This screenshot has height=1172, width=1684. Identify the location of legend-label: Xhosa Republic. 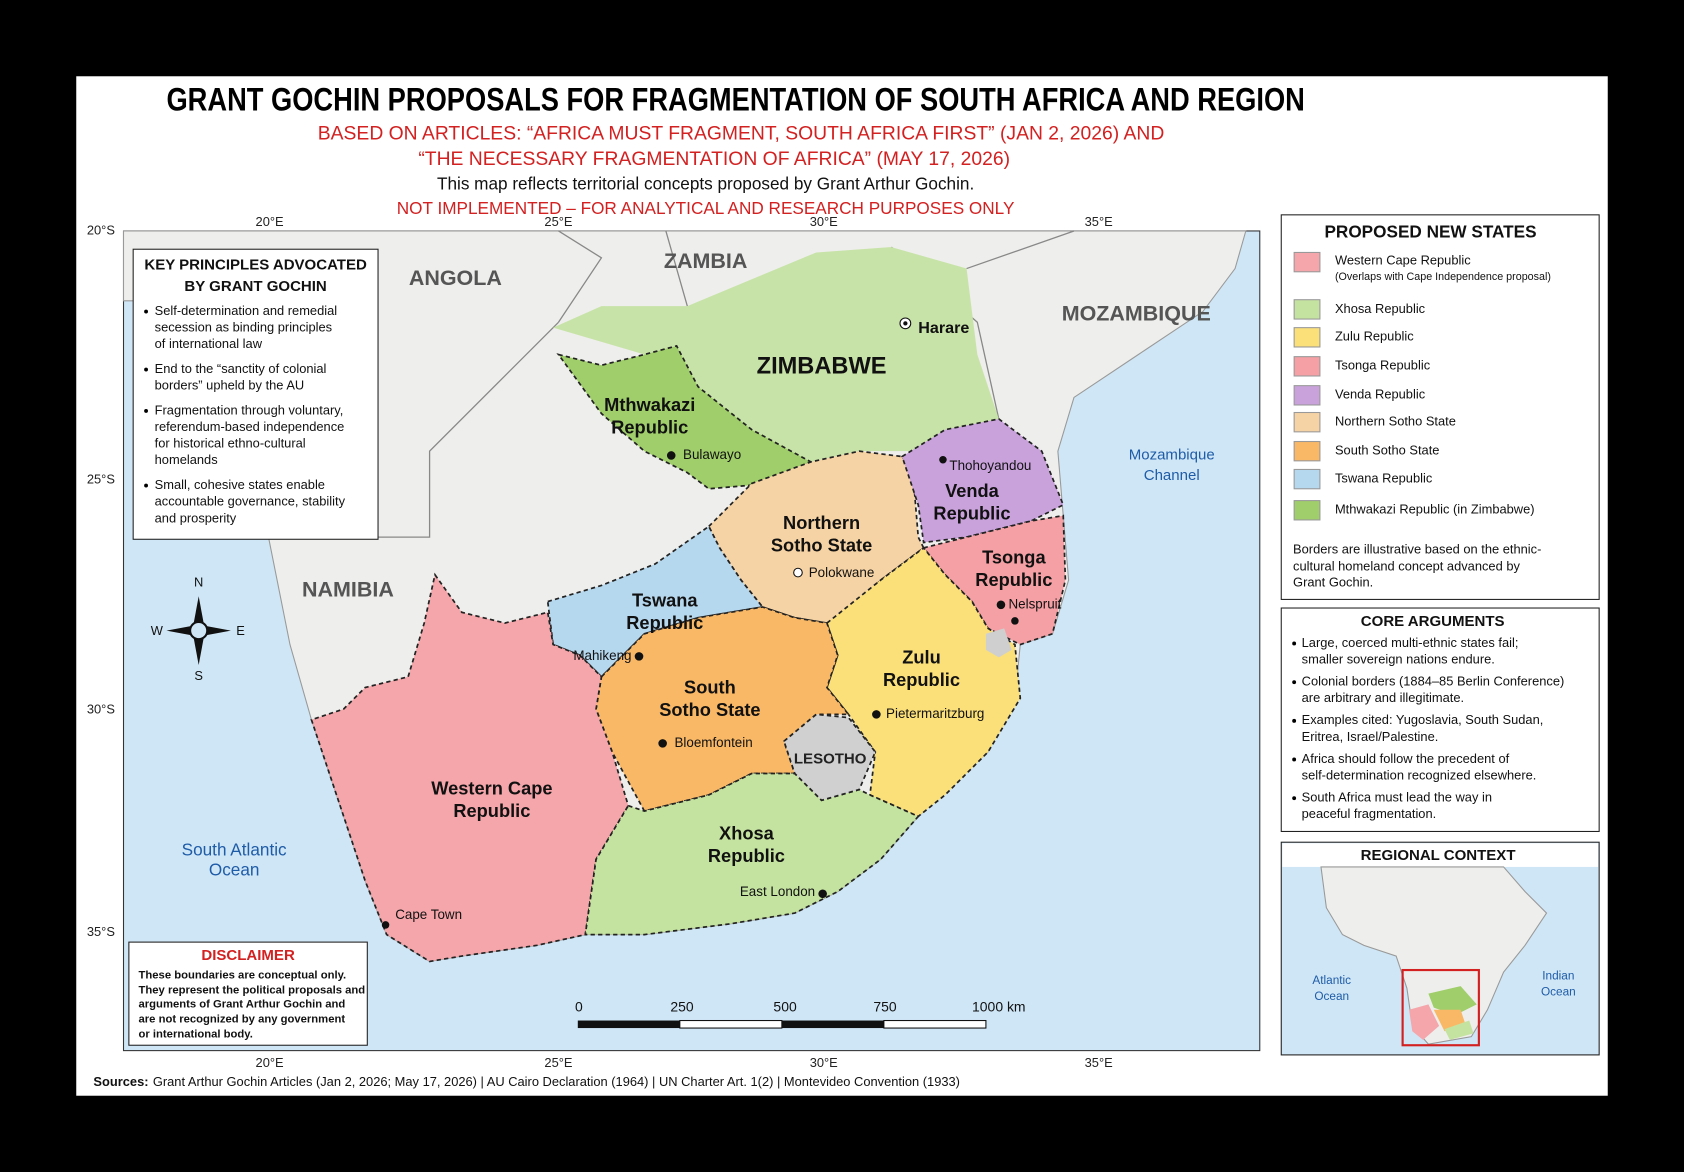
(1380, 308).